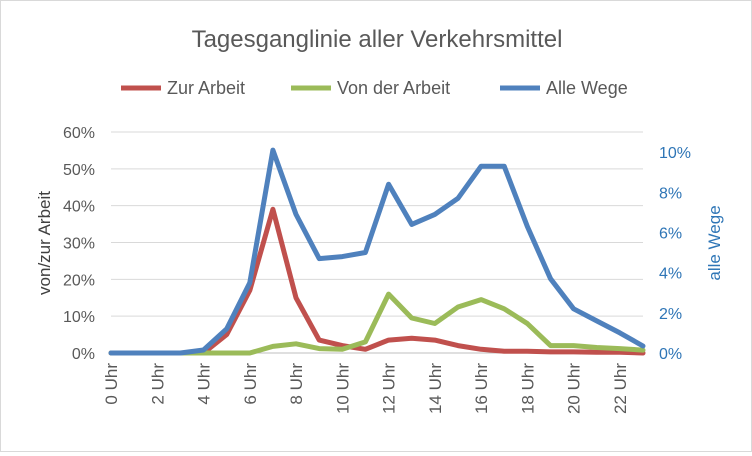 This screenshot has height=456, width=752. Describe the element at coordinates (342, 388) in the screenshot. I see `x-tick-label: 10 Uhr` at that location.